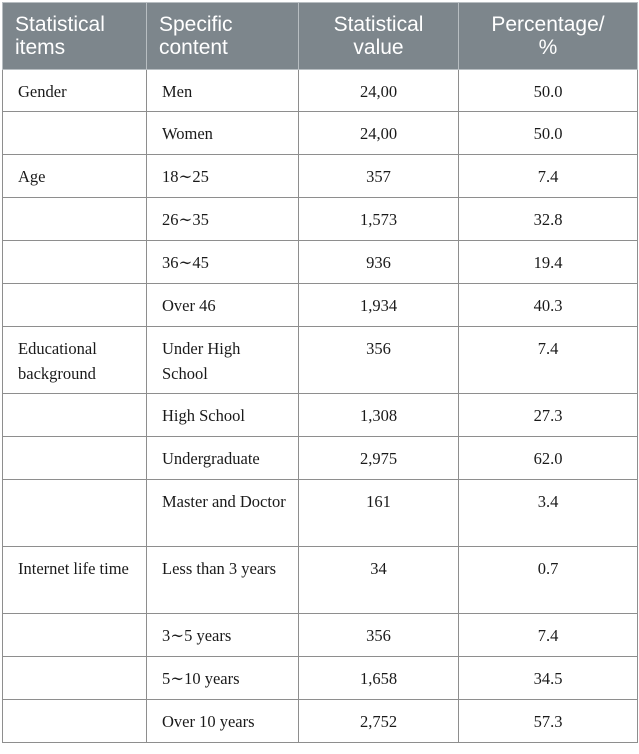 The height and width of the screenshot is (754, 639). I want to click on cell-item: Gender, so click(74, 90).